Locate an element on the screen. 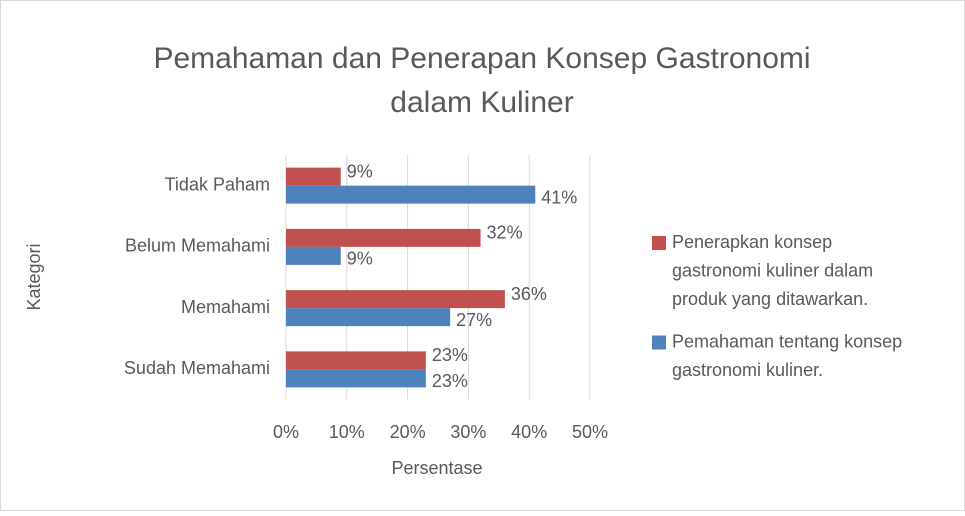  data-label: 32% is located at coordinates (505, 233).